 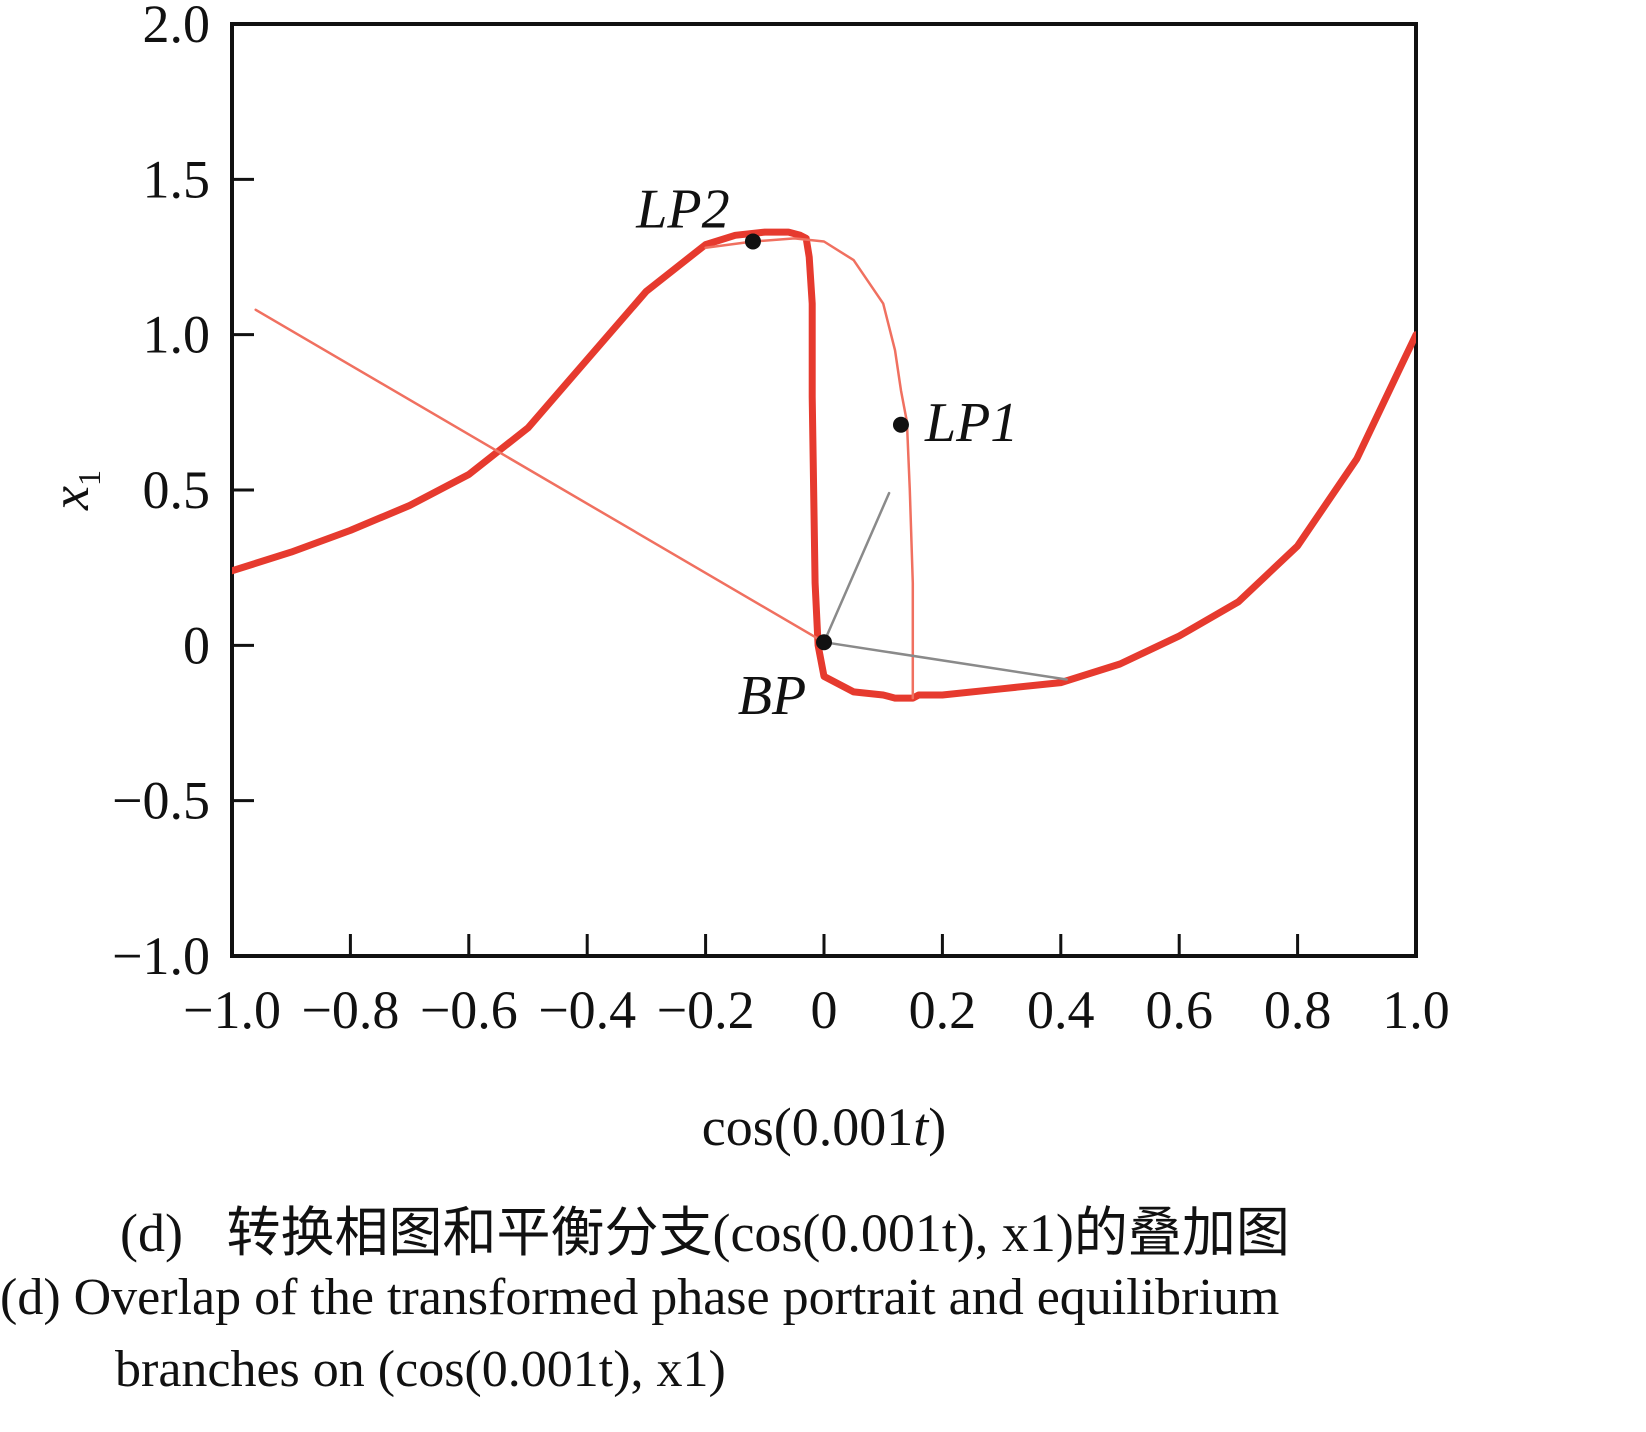 I want to click on points-layer: LP2 LP1 BP, so click(x=826, y=452).